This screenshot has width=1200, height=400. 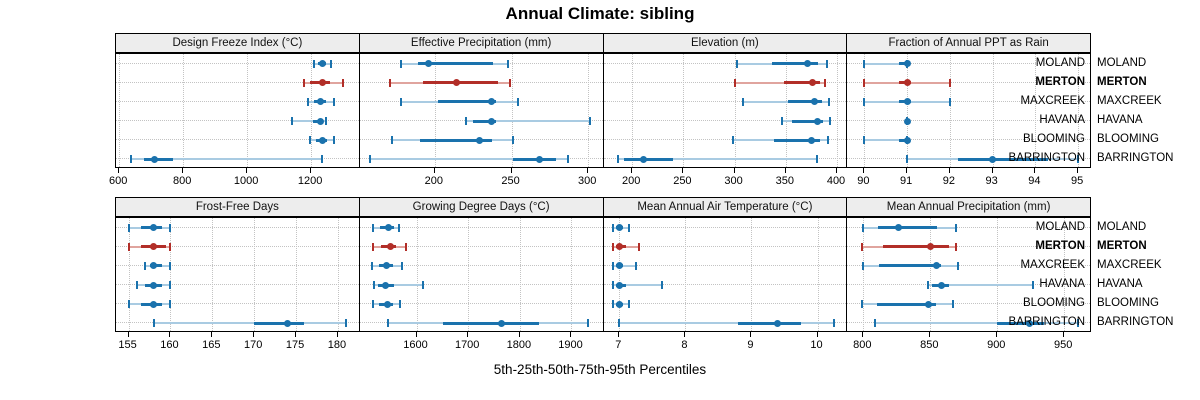 What do you see at coordinates (816, 345) in the screenshot?
I see `axis-tick-label: 10` at bounding box center [816, 345].